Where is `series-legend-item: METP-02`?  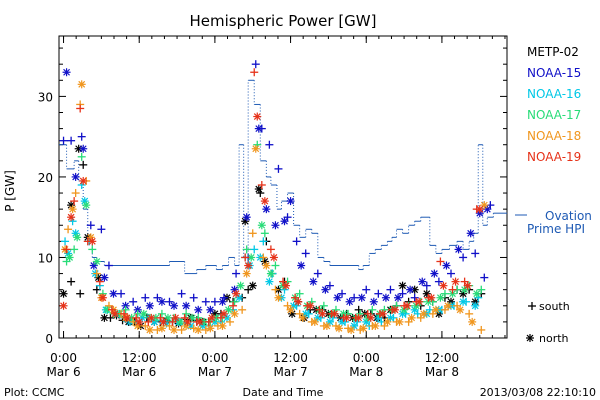 series-legend-item: METP-02 is located at coordinates (553, 52).